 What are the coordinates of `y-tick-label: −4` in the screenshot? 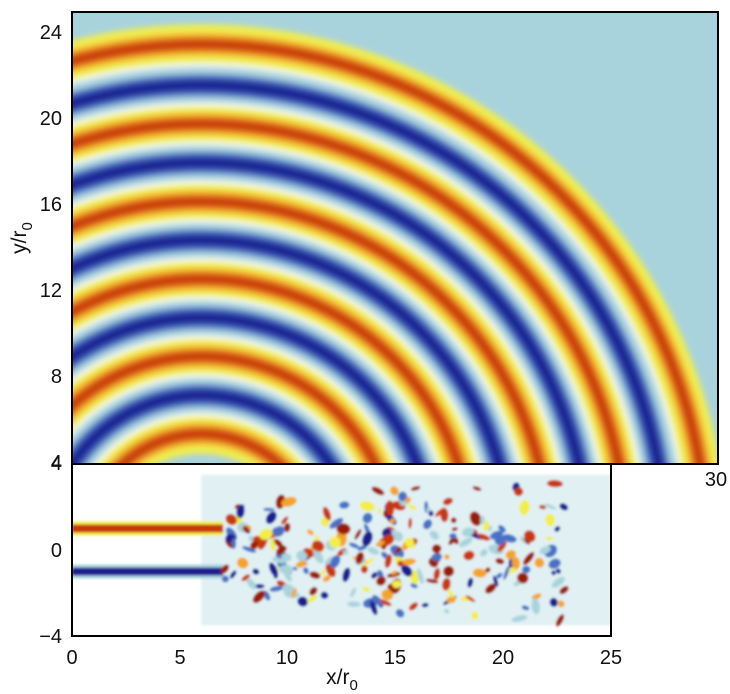 It's located at (50, 637).